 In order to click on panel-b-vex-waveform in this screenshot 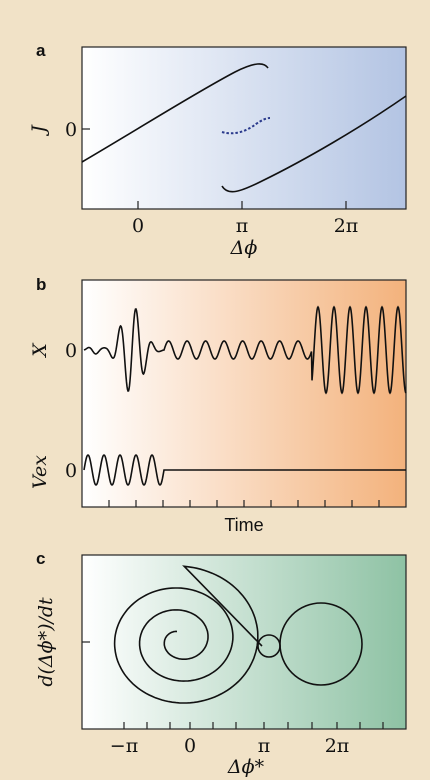, I will do `click(244, 470)`.